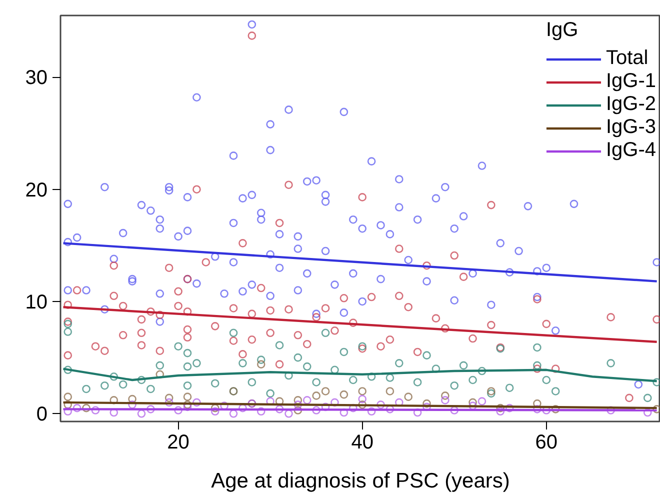 The height and width of the screenshot is (495, 660). Describe the element at coordinates (563, 30) in the screenshot. I see `legend-title: IgG` at that location.